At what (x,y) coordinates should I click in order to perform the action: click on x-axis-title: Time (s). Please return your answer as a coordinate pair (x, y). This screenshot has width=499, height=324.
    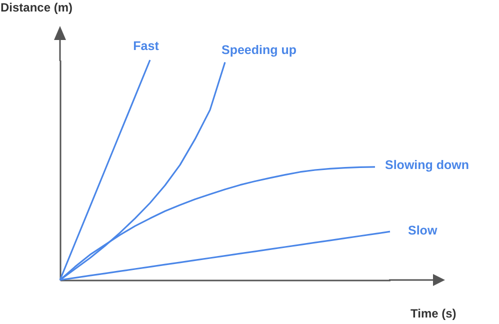
    Looking at the image, I should click on (433, 313).